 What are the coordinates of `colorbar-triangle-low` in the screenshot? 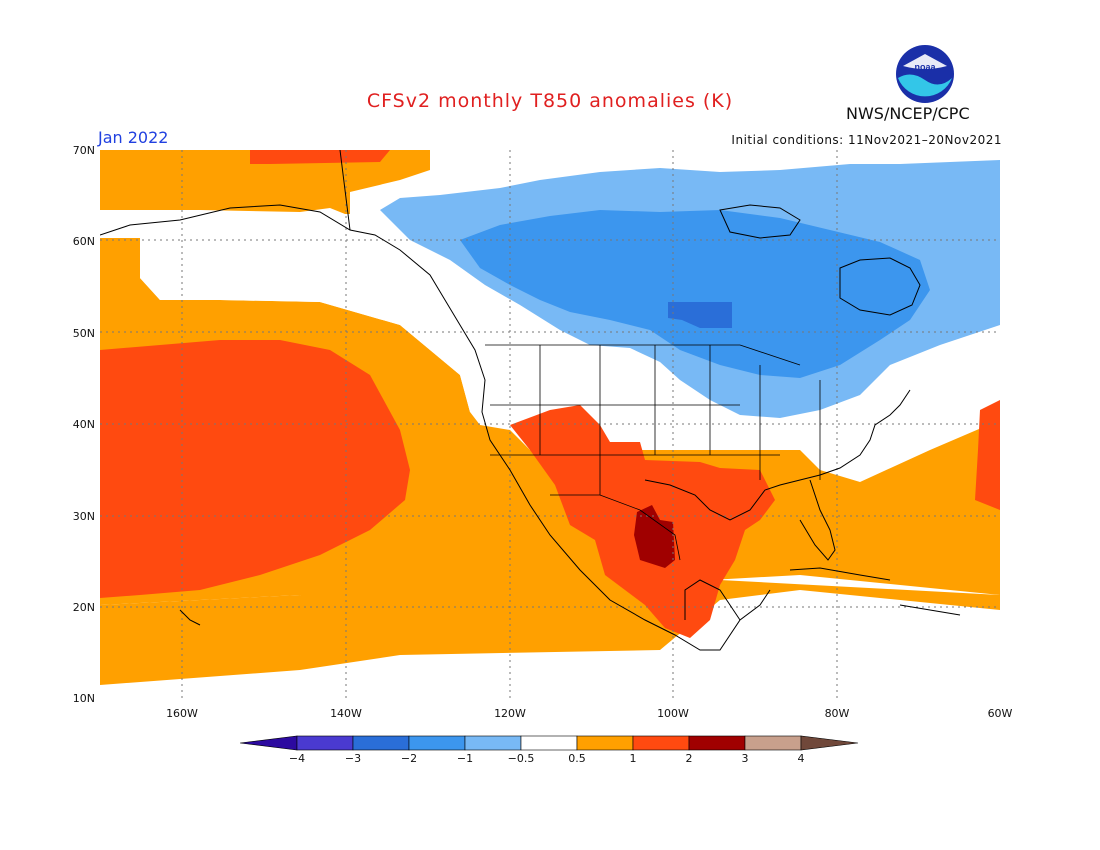 It's located at (269, 743).